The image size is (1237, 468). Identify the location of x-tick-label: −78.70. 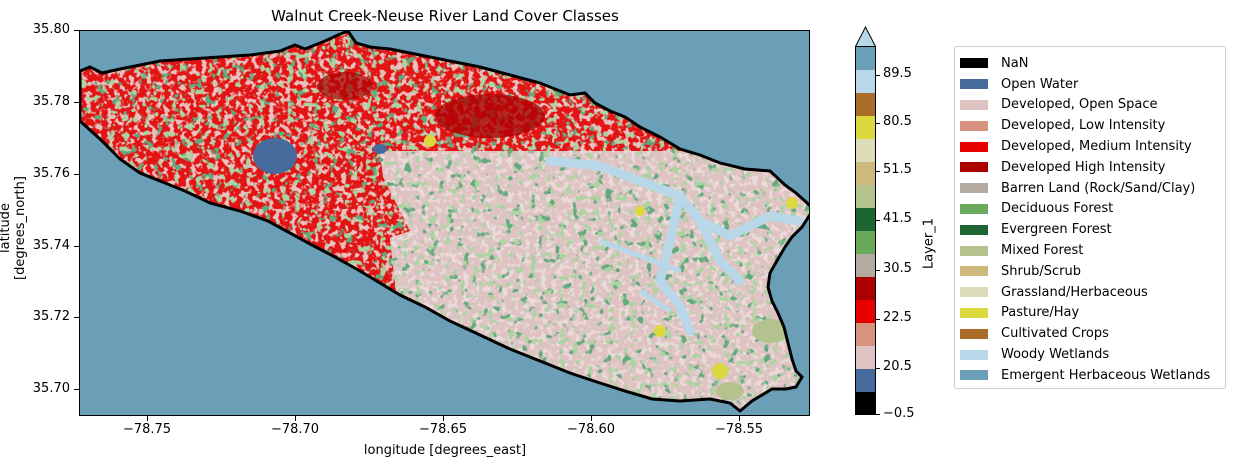
(295, 429).